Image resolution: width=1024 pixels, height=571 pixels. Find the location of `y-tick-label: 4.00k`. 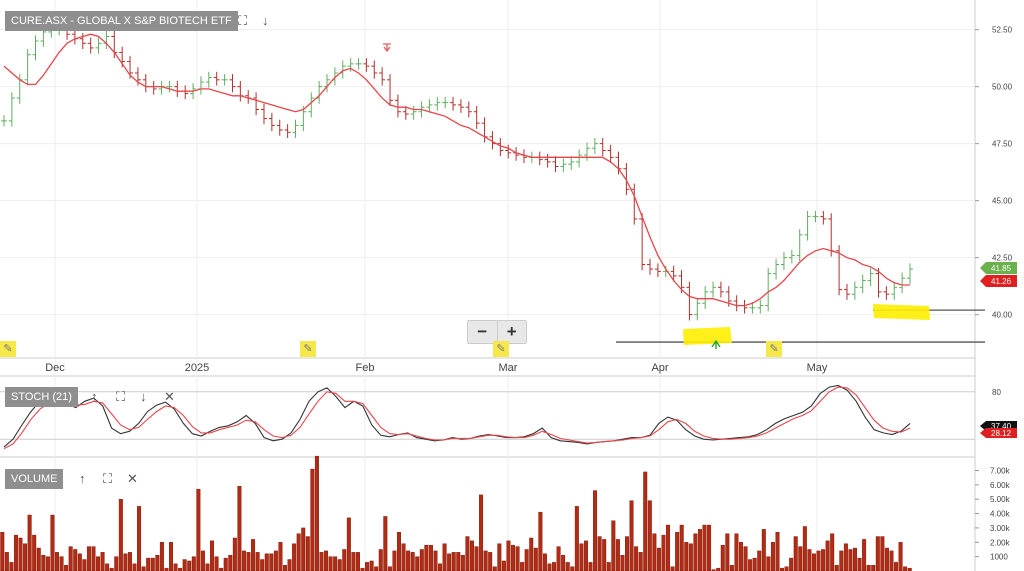

y-tick-label: 4.00k is located at coordinates (1000, 514).